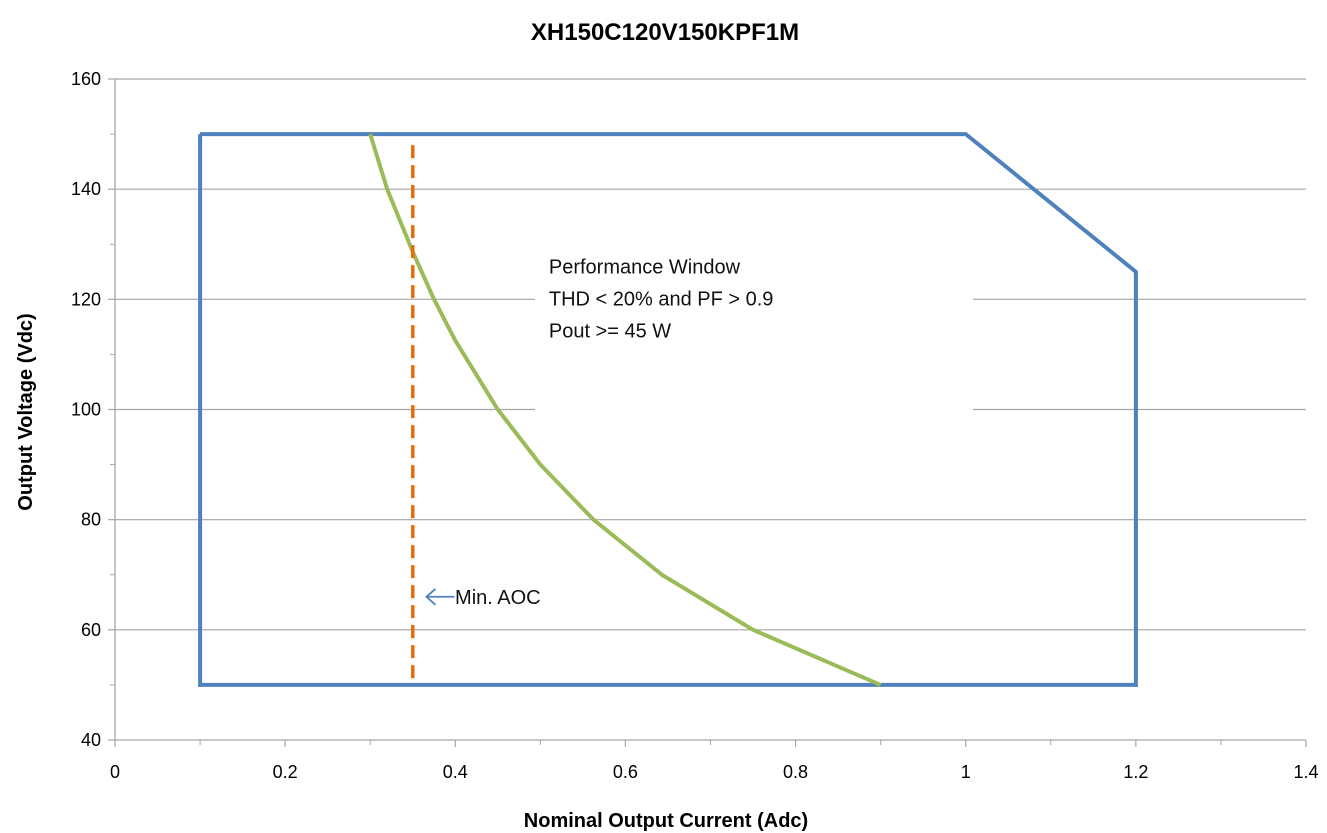 This screenshot has height=833, width=1327. I want to click on annotation-line: Performance Window, so click(645, 267).